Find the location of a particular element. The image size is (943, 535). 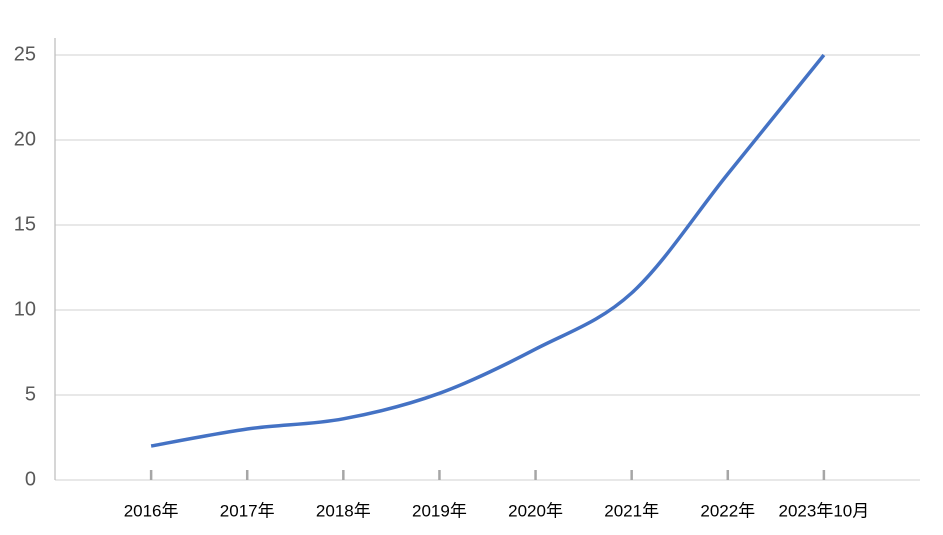

x-tick-label: 2023年10月 is located at coordinates (824, 510).